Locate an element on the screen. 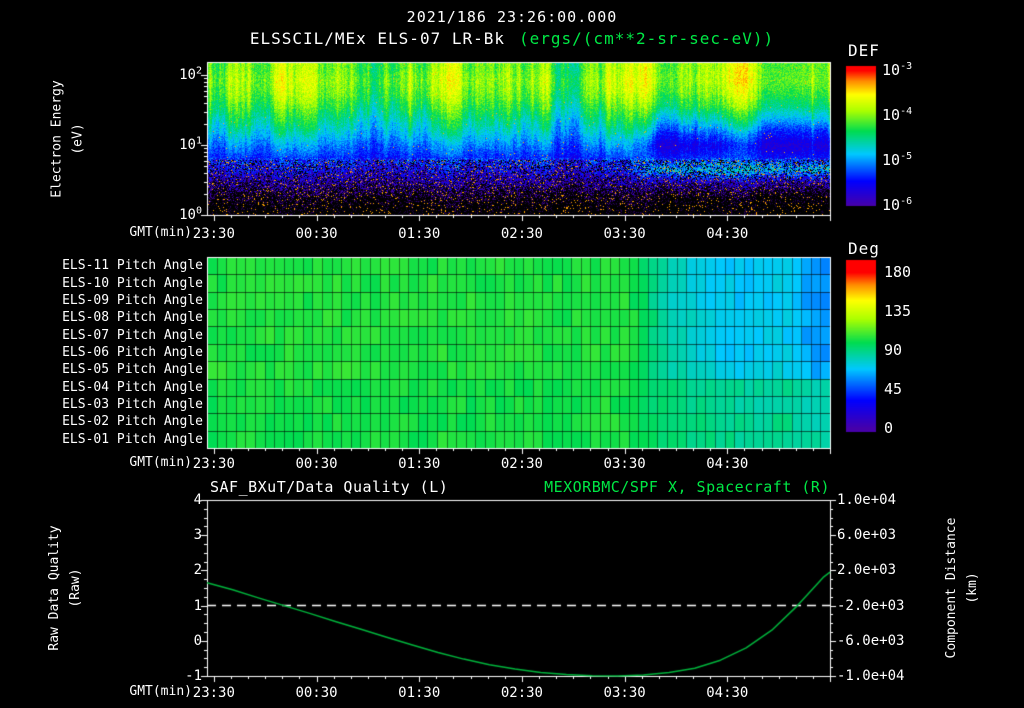 This screenshot has height=708, width=1024. pitch-x-tick-label: 03:30 is located at coordinates (624, 464).